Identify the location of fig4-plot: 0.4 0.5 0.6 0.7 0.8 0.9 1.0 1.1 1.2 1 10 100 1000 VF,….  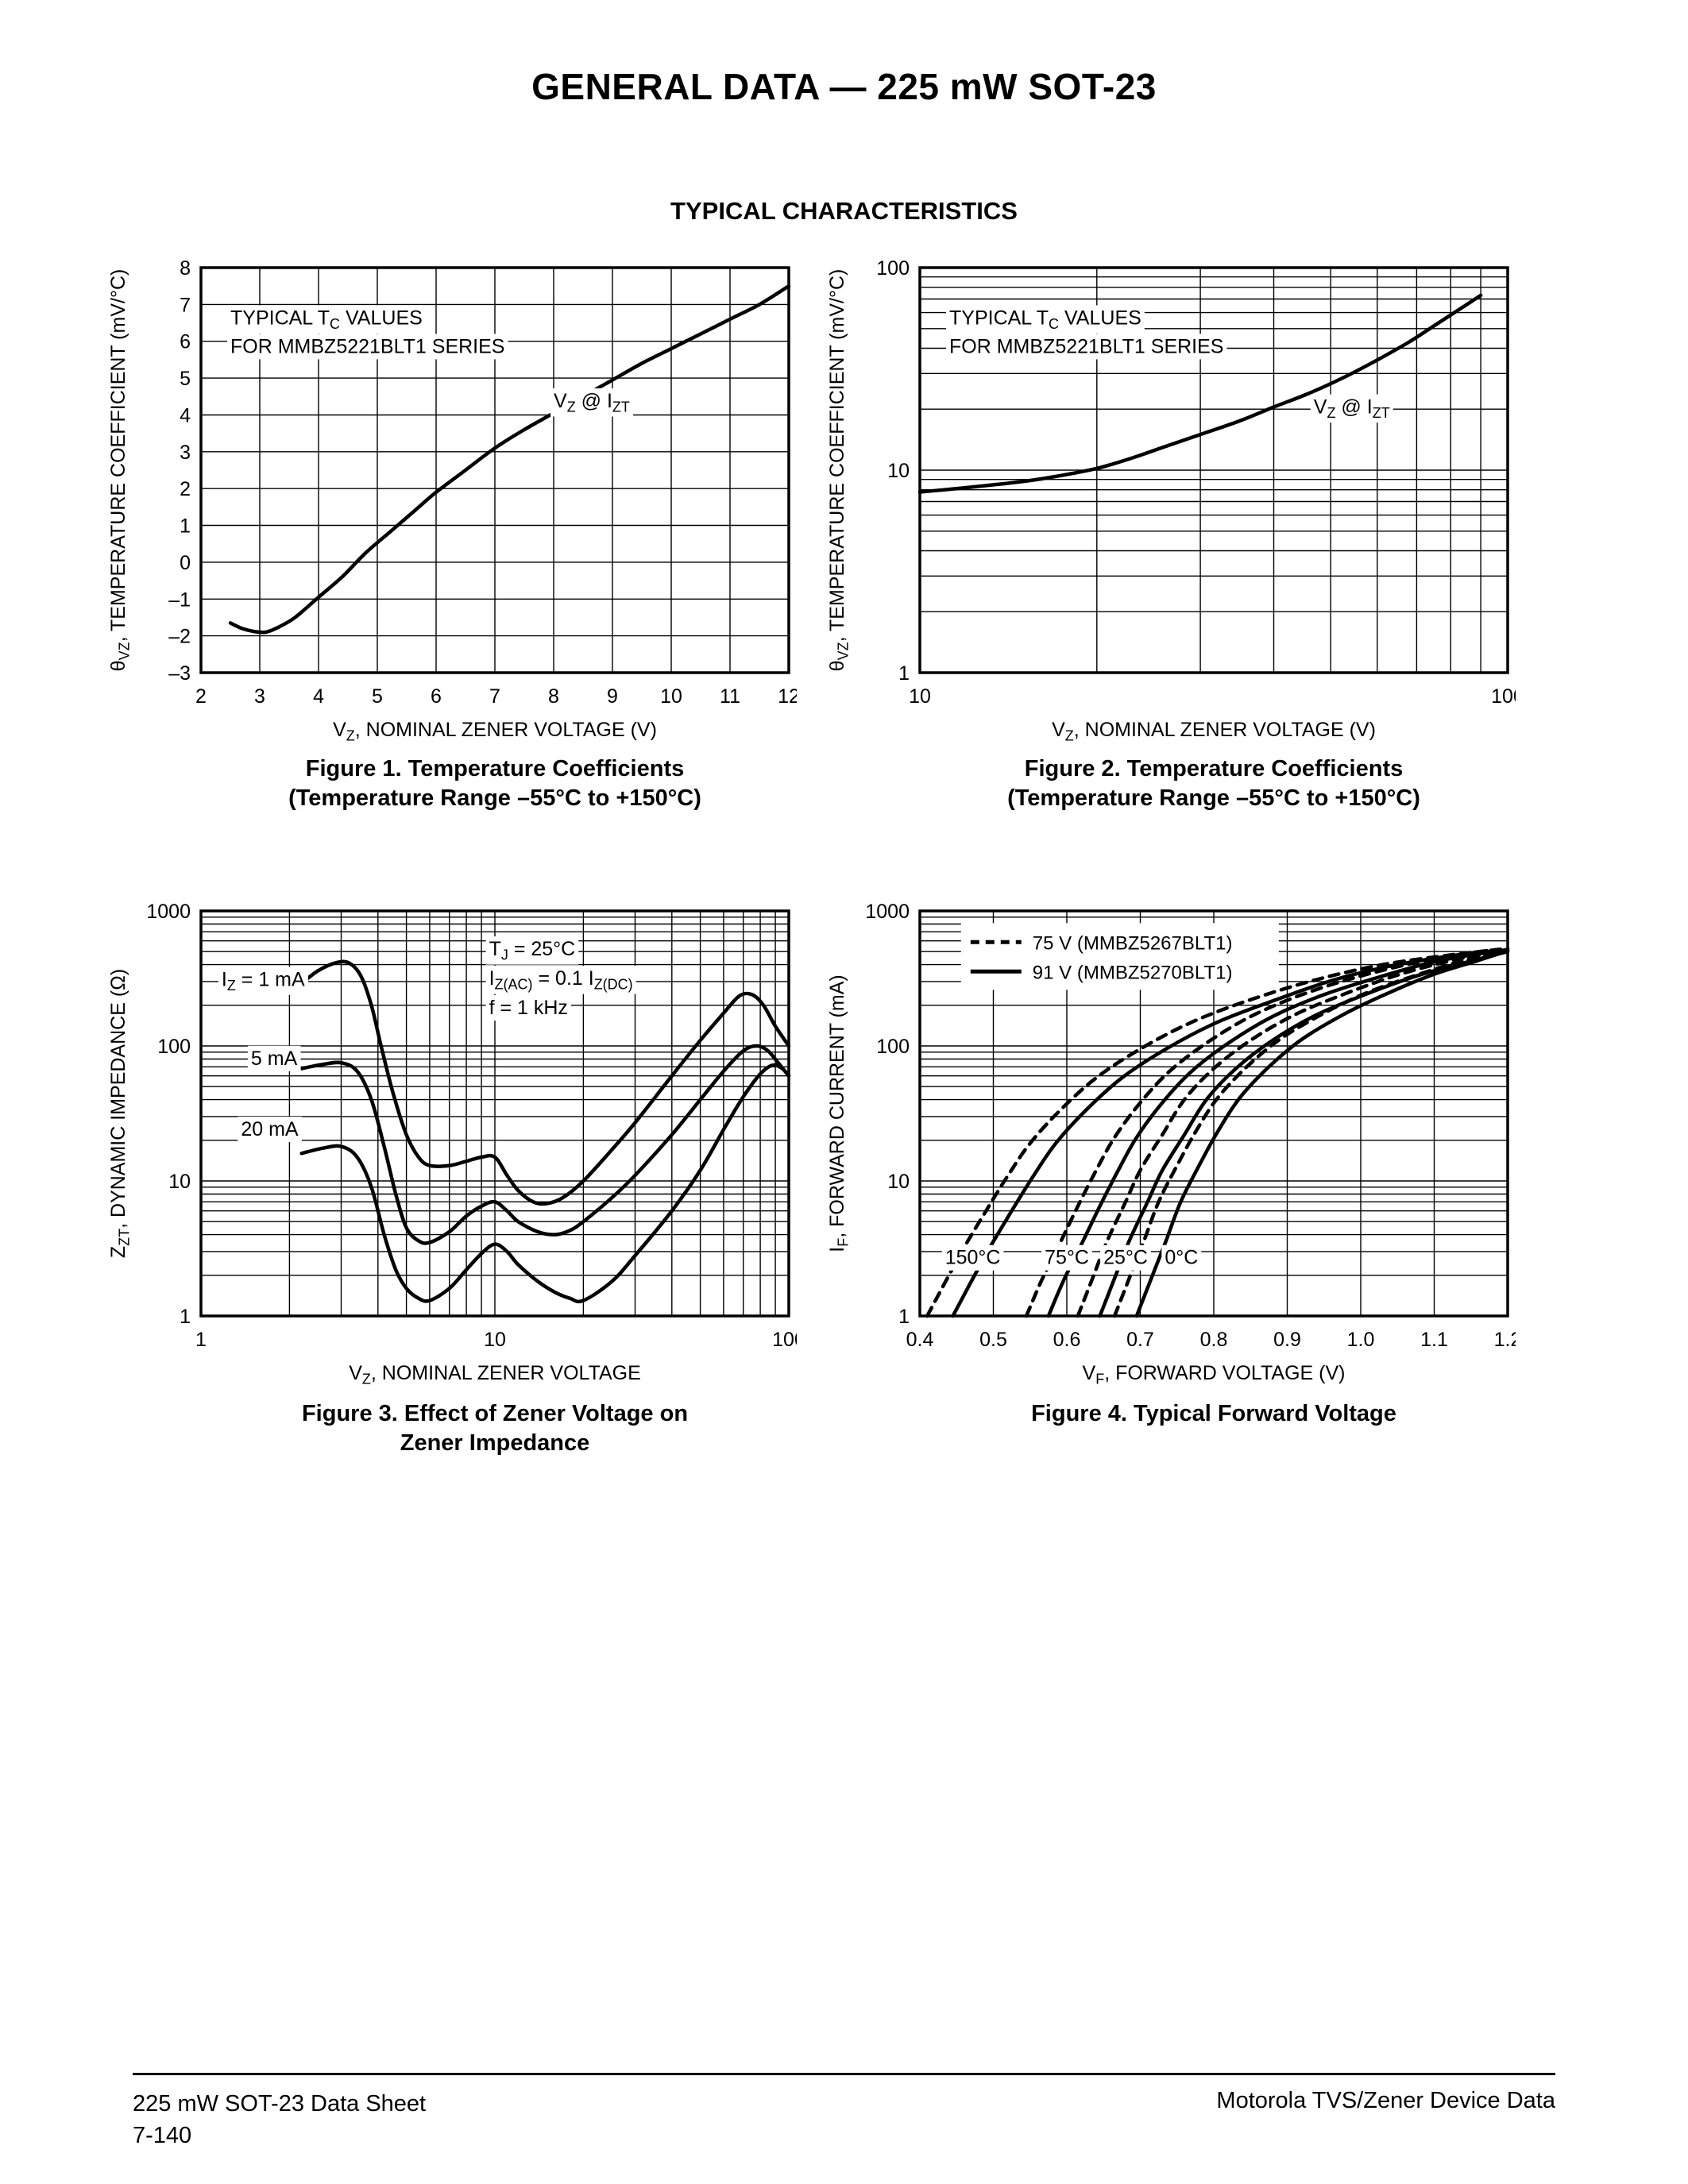
(1171, 1144).